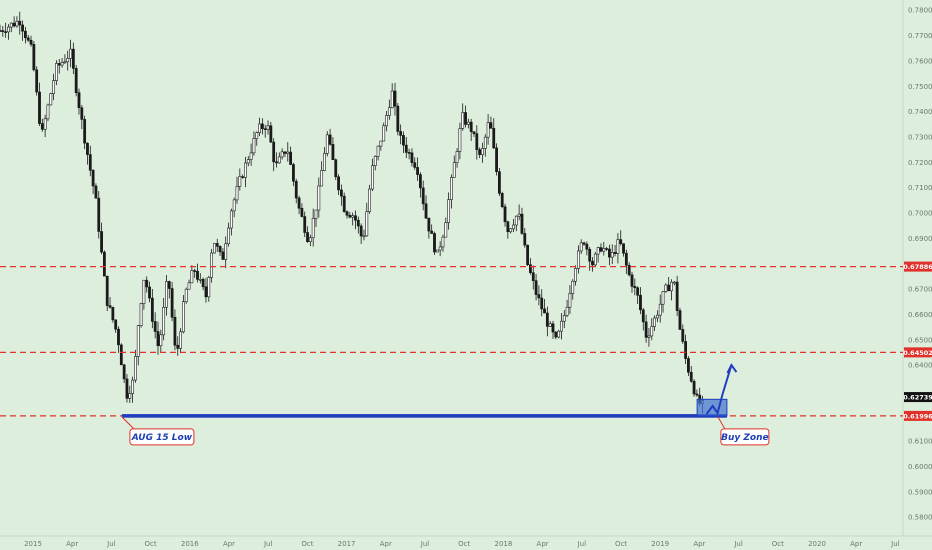 The width and height of the screenshot is (932, 550). What do you see at coordinates (856, 544) in the screenshot?
I see `x-tick-label: Apr` at bounding box center [856, 544].